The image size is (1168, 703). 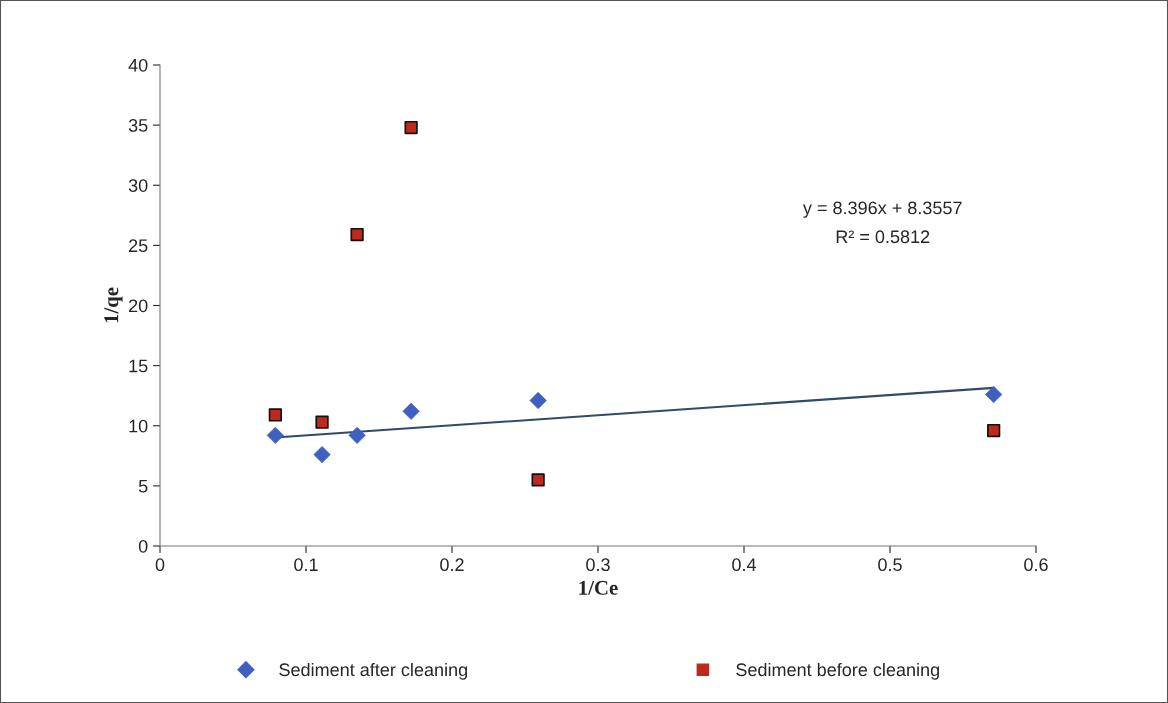 I want to click on x-tick-label: 0.6, so click(x=1036, y=565).